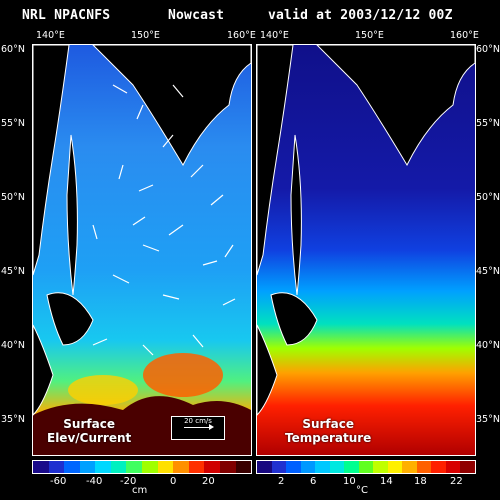  Describe the element at coordinates (488, 345) in the screenshot. I see `lat-label-40-right: 40°N` at that location.